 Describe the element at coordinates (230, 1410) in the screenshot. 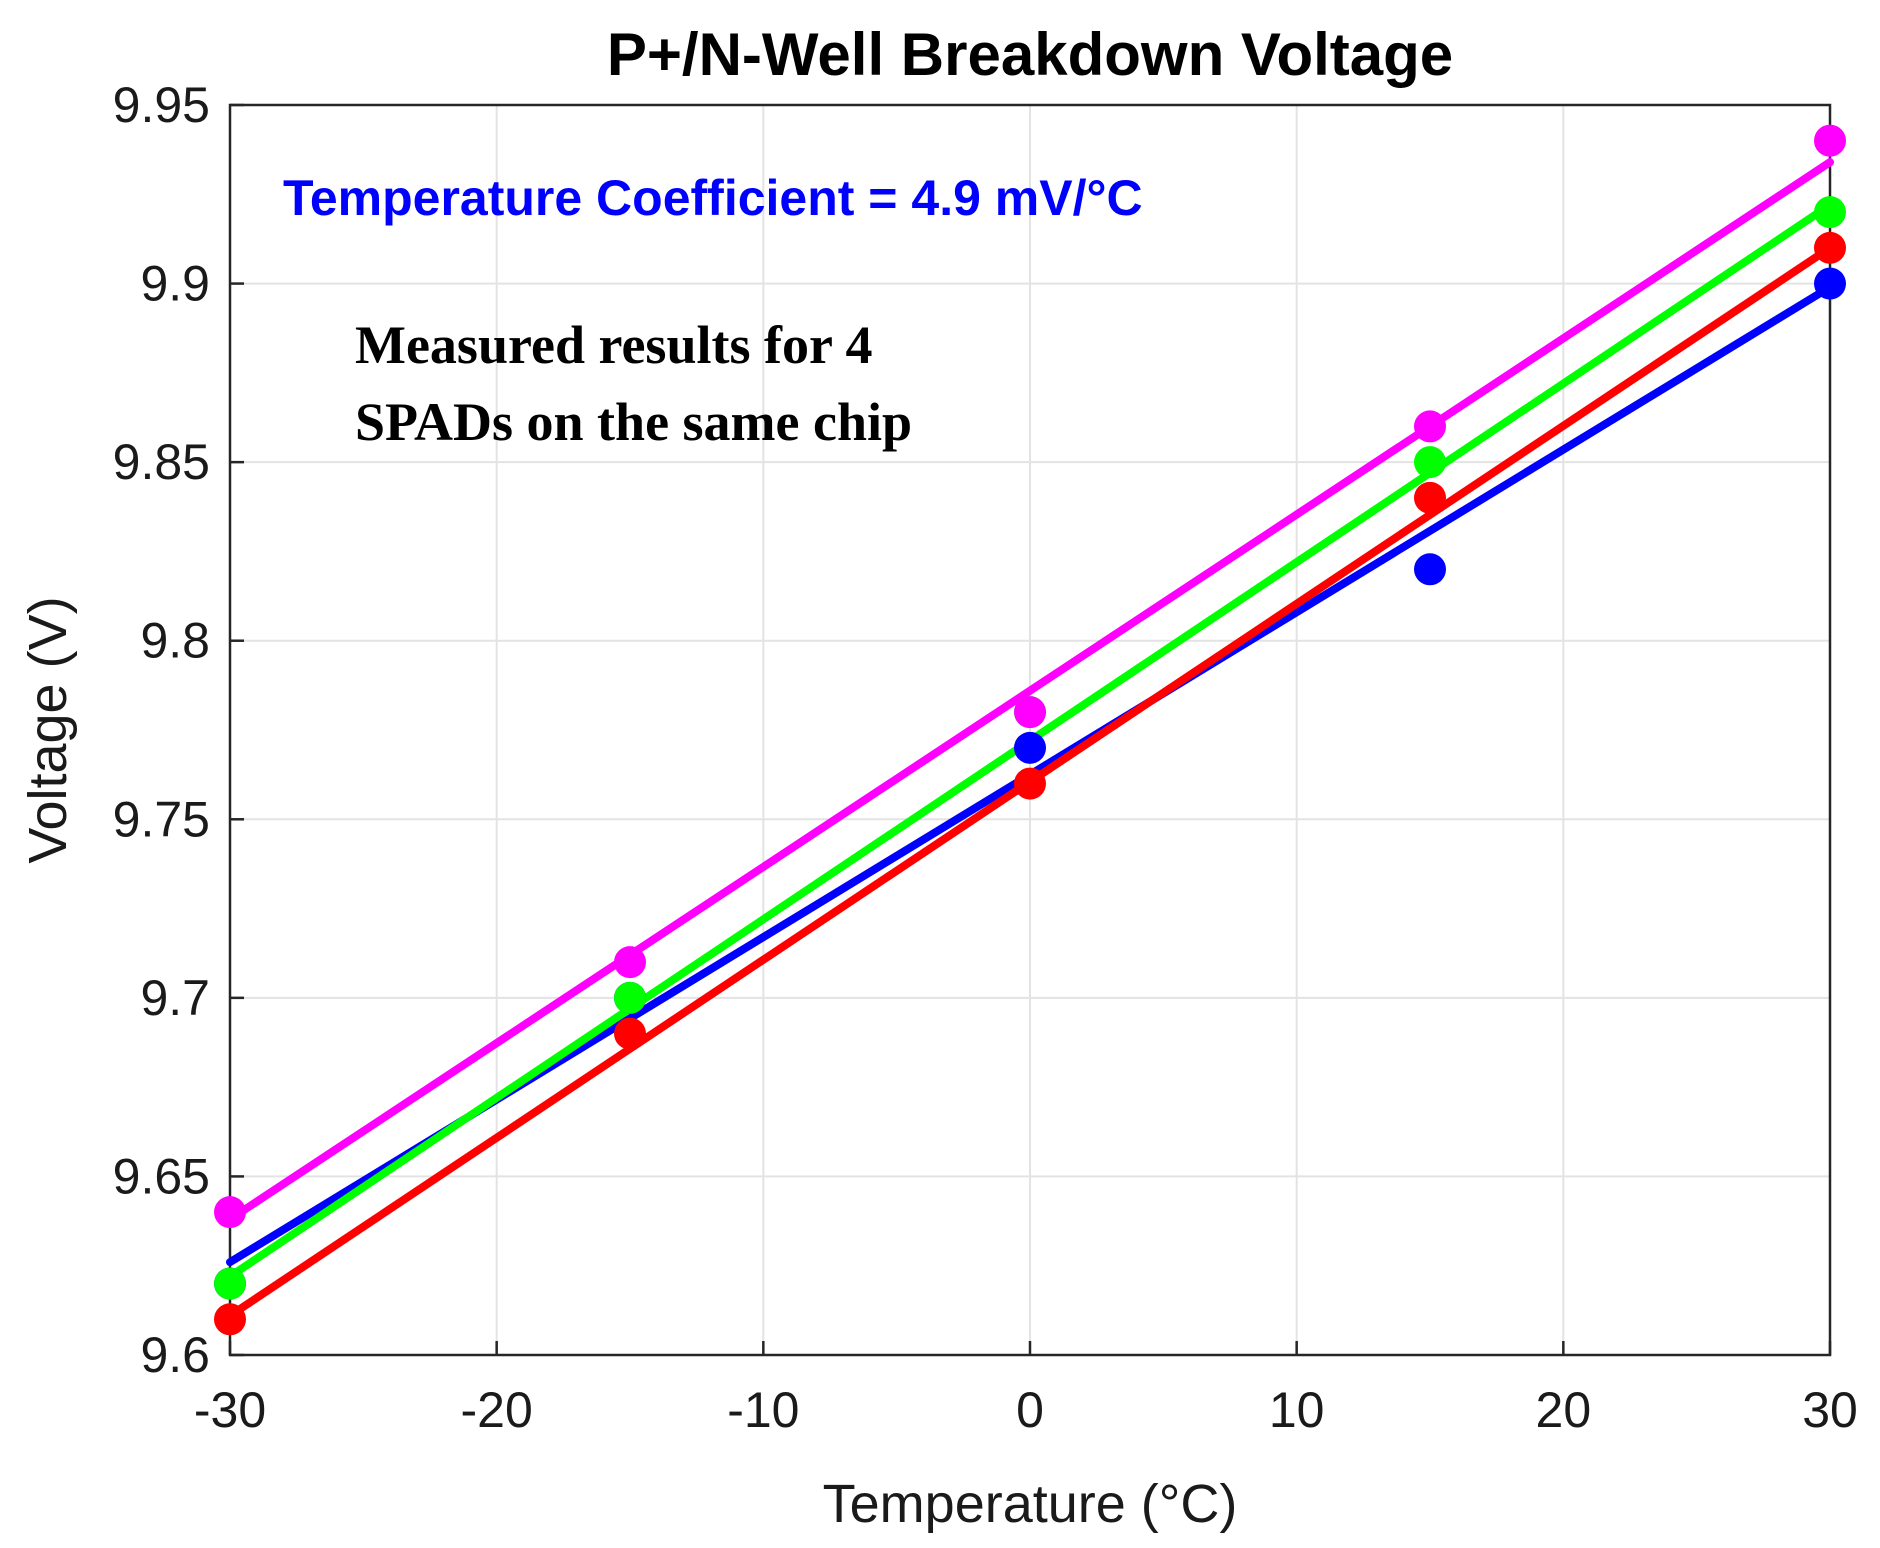

I see `x-tick-label: -30` at that location.